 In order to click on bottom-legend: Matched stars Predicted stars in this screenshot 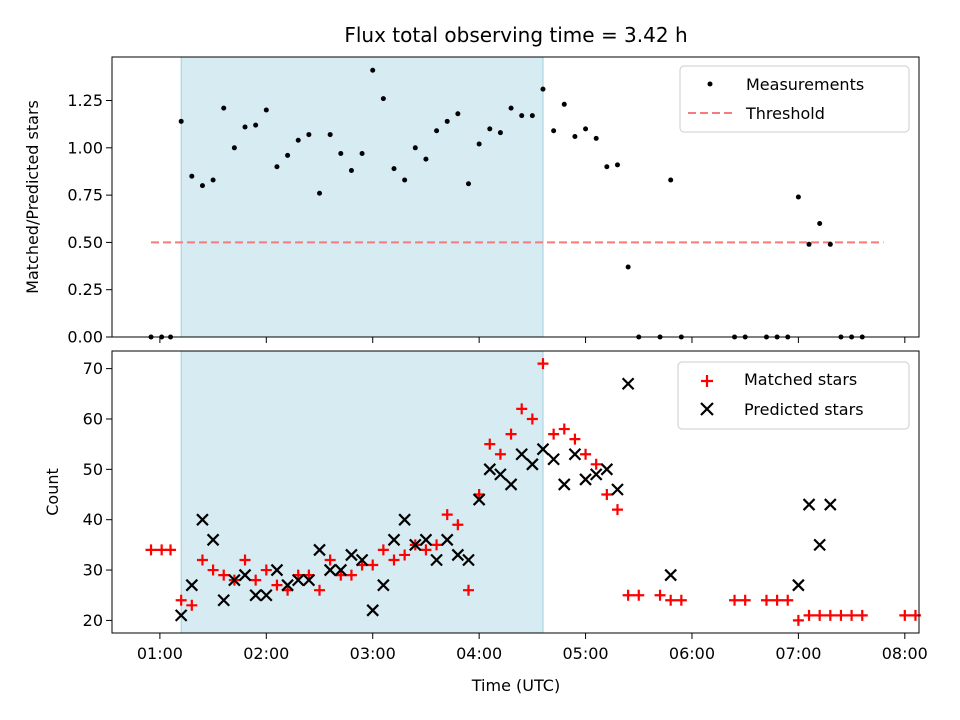, I will do `click(793, 395)`.